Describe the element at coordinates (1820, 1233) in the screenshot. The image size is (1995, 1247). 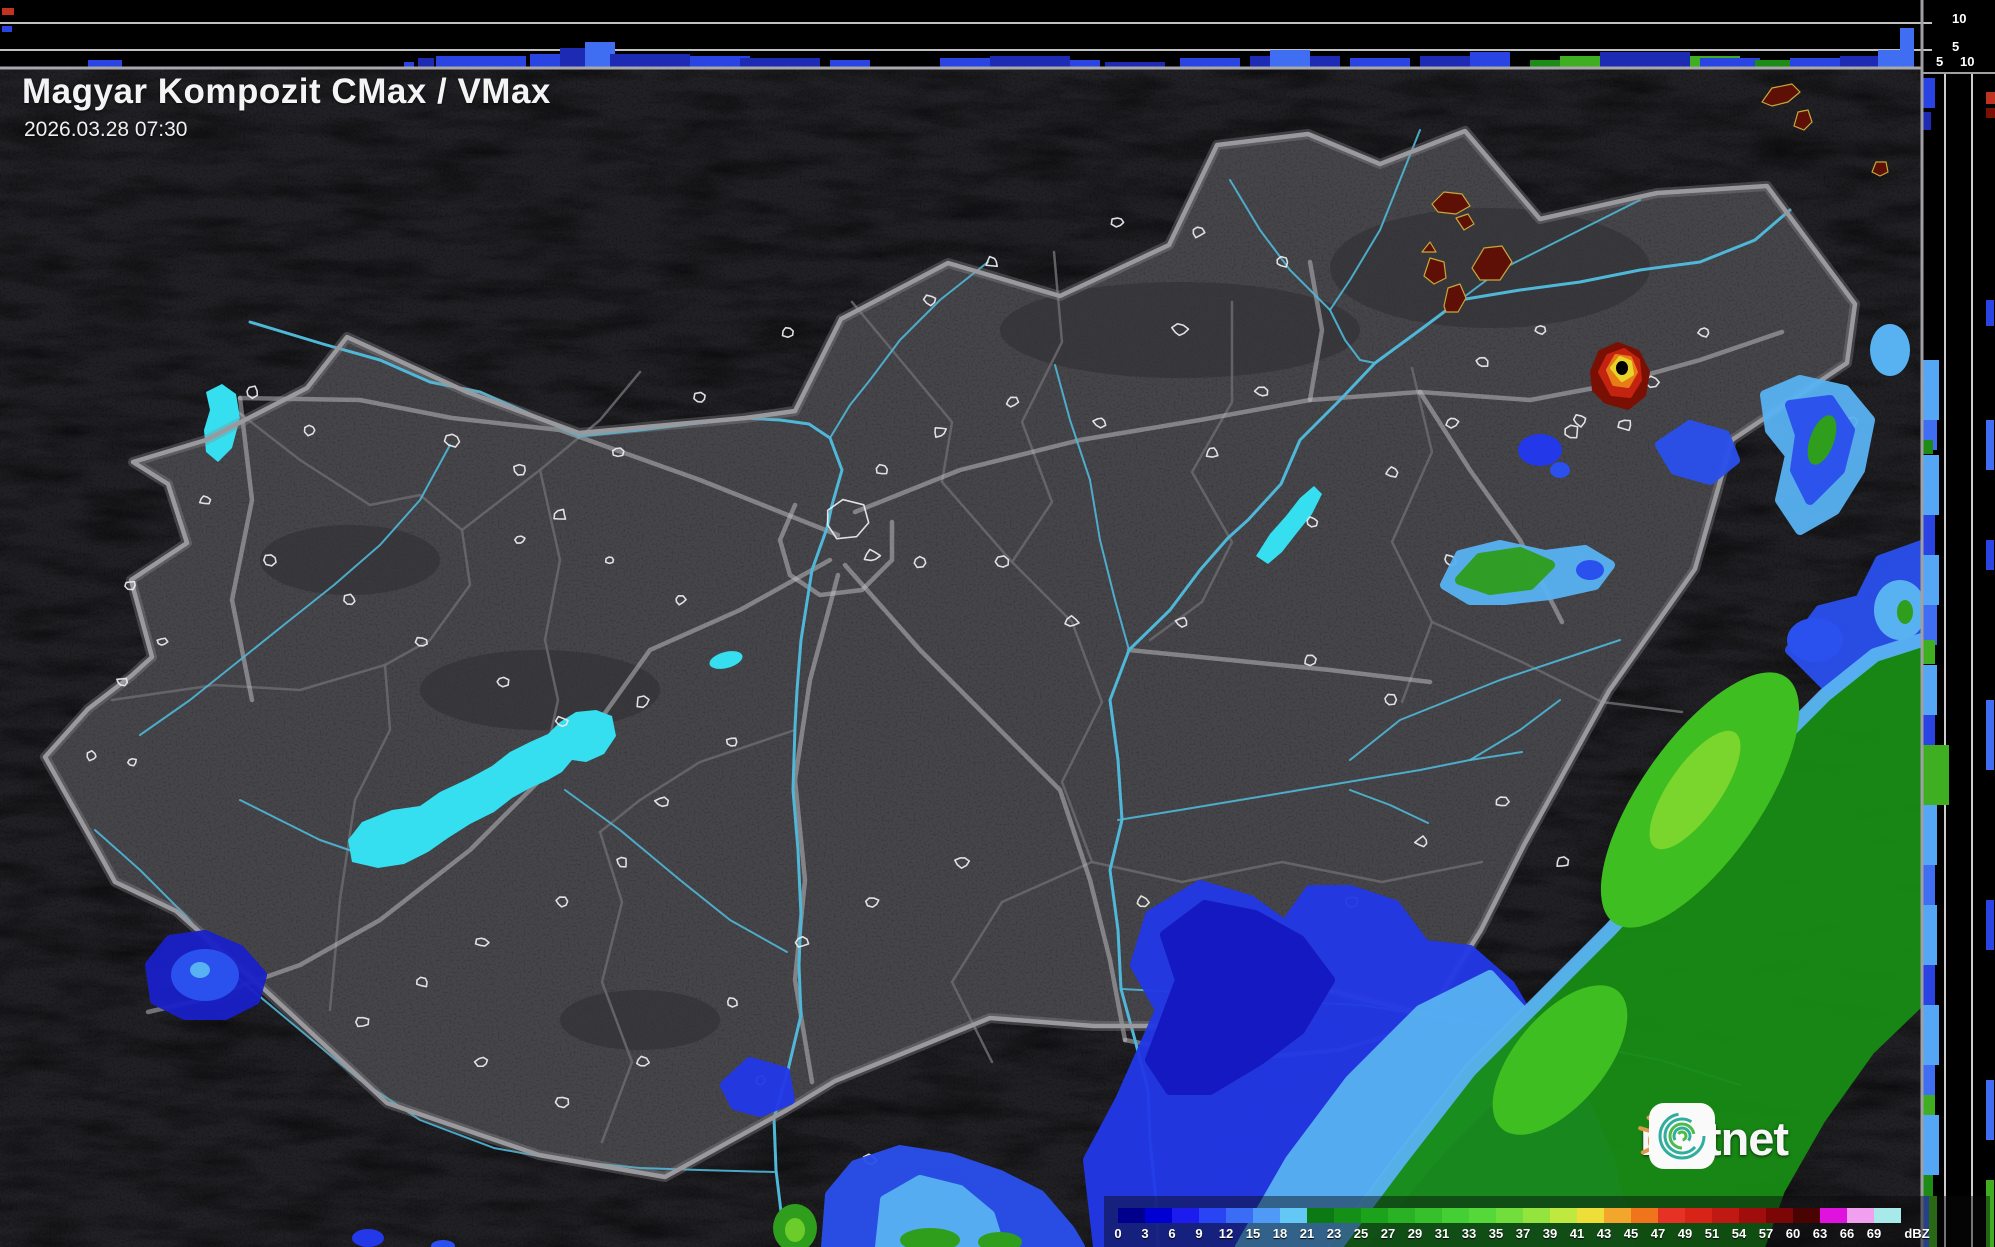
I see `legend-tick-label: 63` at that location.